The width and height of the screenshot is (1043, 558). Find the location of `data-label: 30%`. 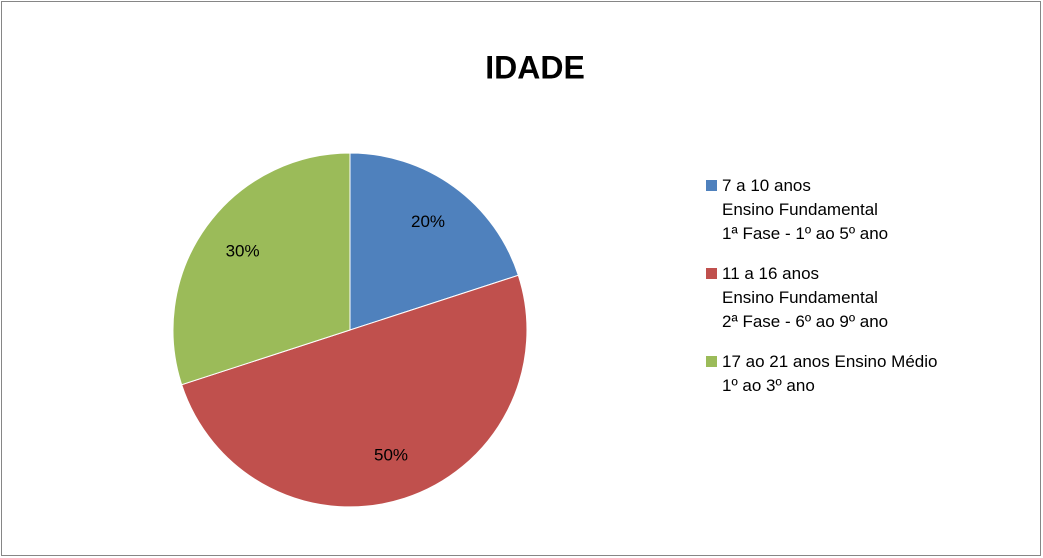

data-label: 30% is located at coordinates (243, 250).